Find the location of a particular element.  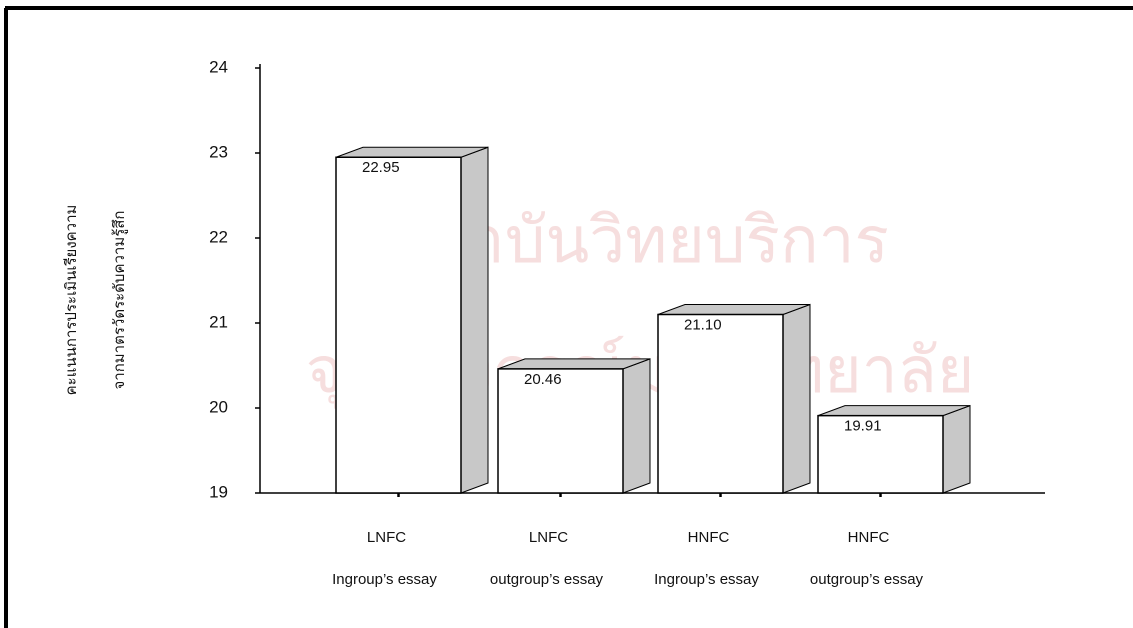

y-tick-label: 19 is located at coordinates (218, 491).